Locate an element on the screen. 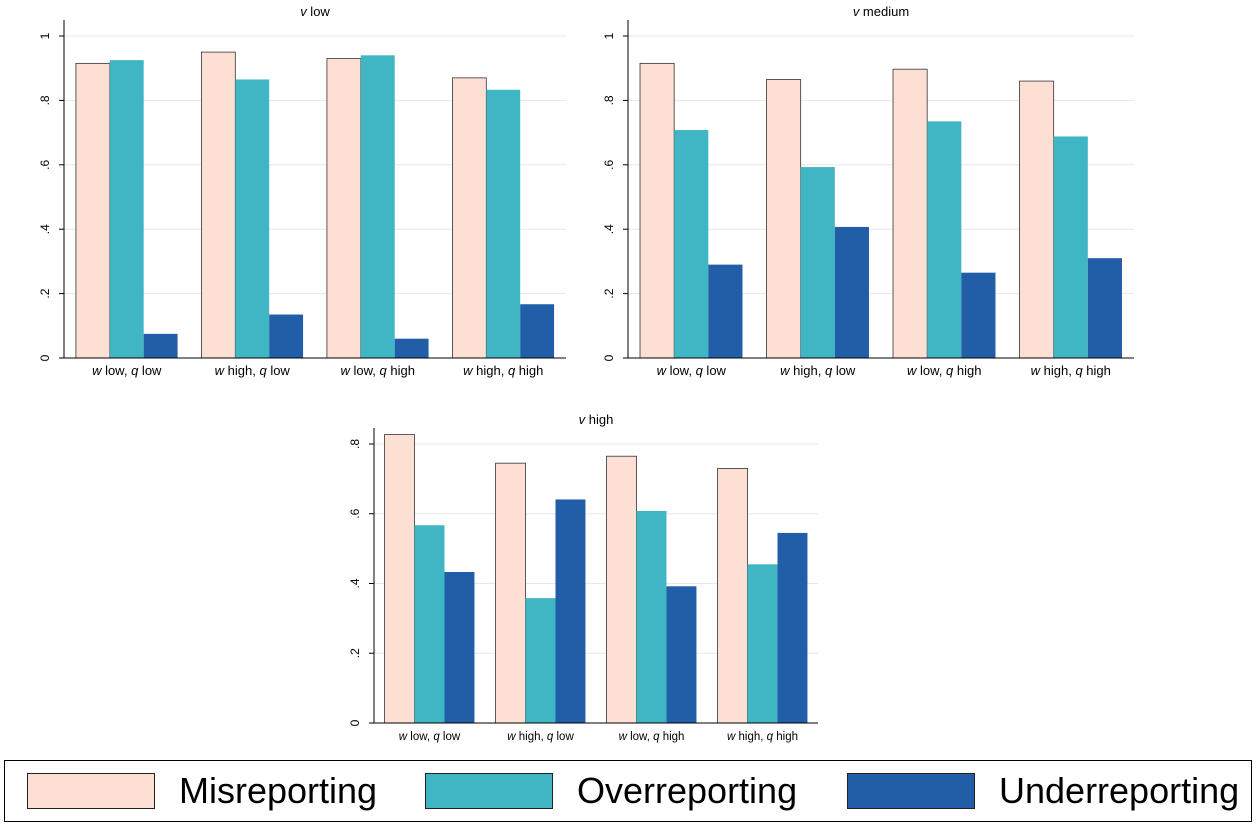 Image resolution: width=1258 pixels, height=826 pixels. legend-item-underreporting: Underreporting is located at coordinates (1043, 791).